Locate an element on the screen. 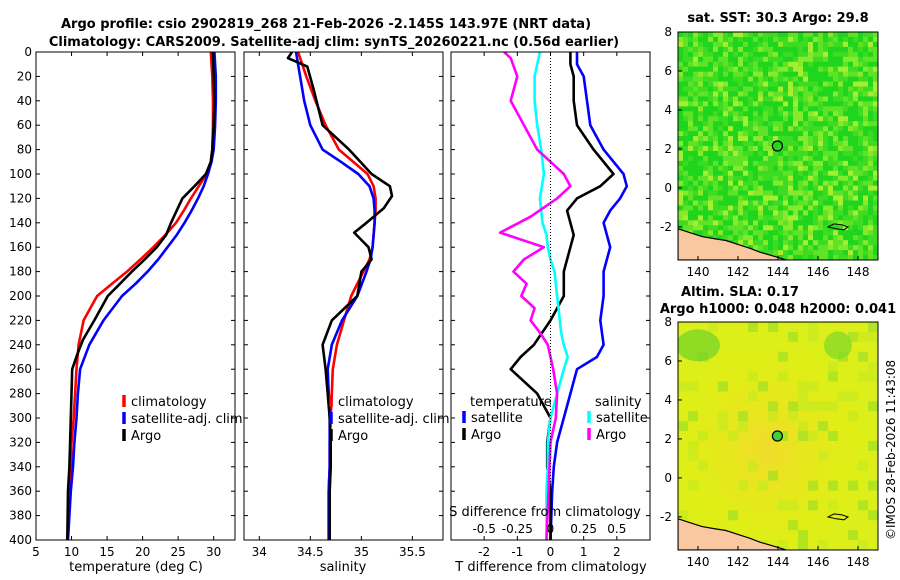  map-ytick-label: 6 is located at coordinates (668, 71).